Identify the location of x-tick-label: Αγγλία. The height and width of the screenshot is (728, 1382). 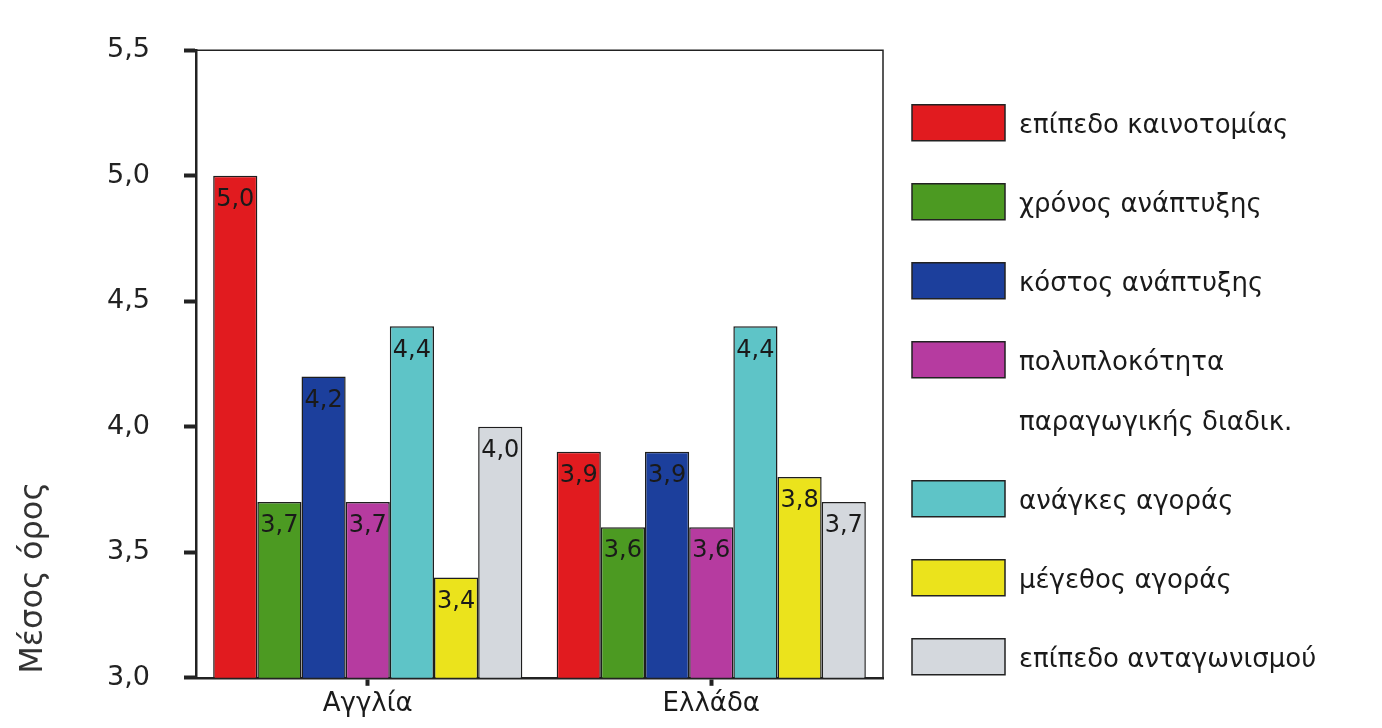
(367, 702).